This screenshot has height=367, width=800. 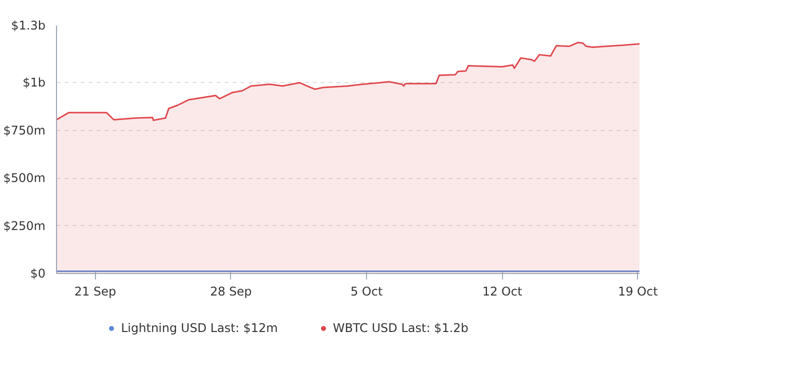 What do you see at coordinates (24, 225) in the screenshot?
I see `y-tick-label: $250m` at bounding box center [24, 225].